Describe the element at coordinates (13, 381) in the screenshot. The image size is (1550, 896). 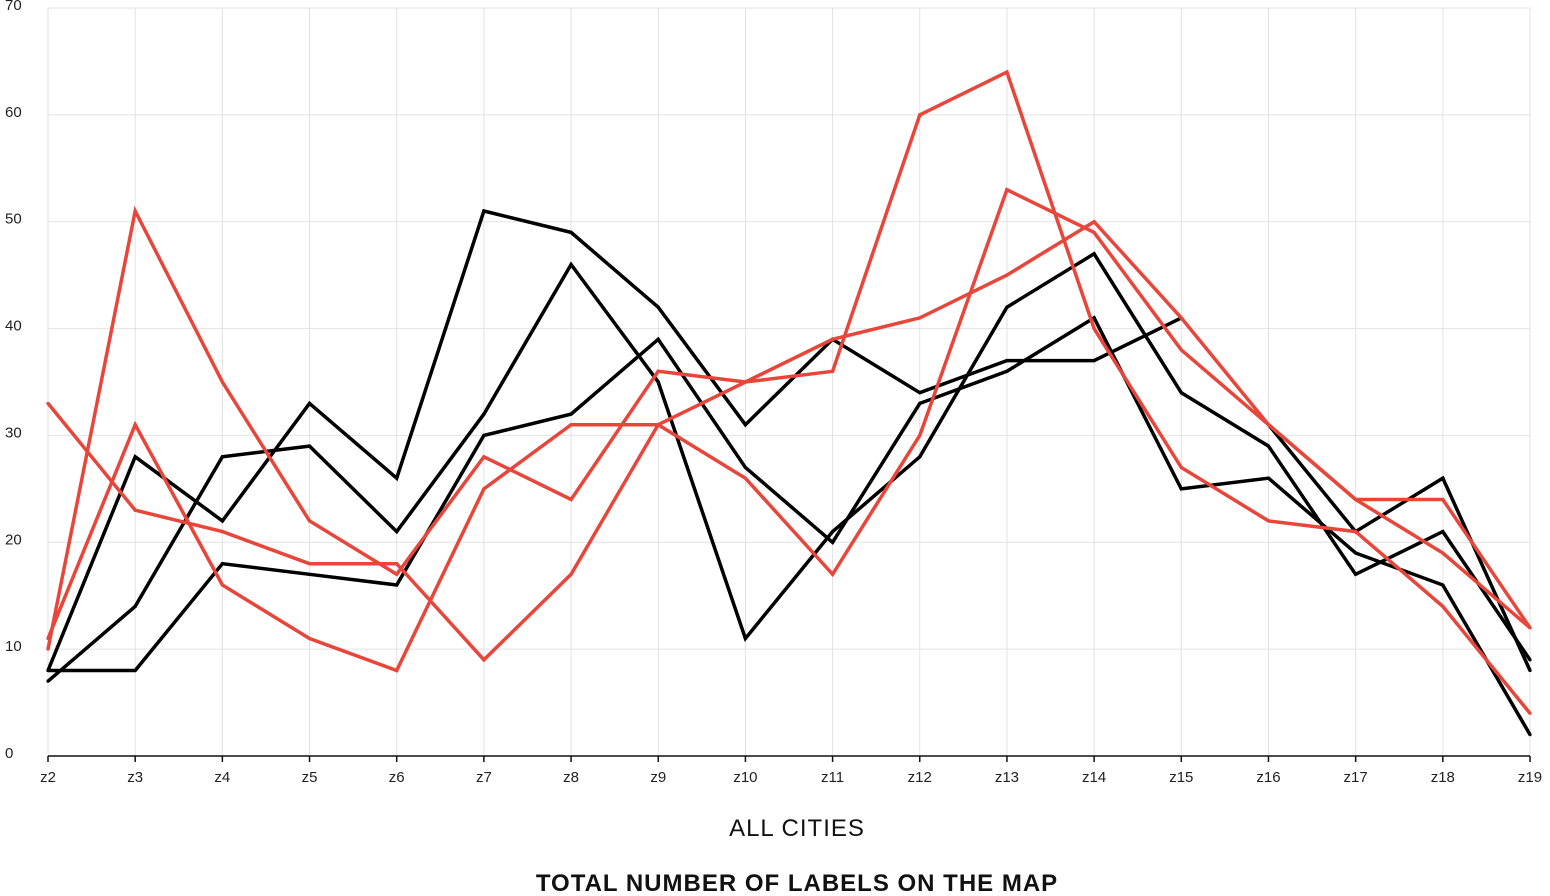
I see `y-axis-ticks: 0 10 20 30 40 50 60 70` at that location.